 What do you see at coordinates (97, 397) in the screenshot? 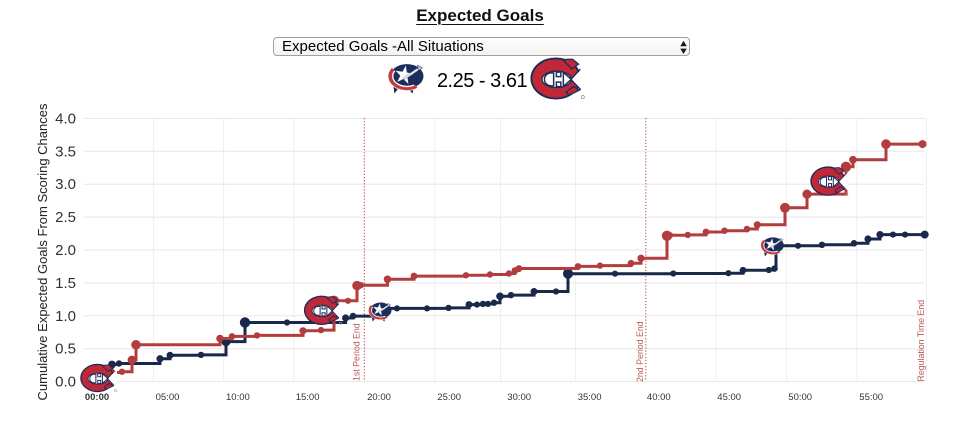
I see `svg-text: 00:00` at bounding box center [97, 397].